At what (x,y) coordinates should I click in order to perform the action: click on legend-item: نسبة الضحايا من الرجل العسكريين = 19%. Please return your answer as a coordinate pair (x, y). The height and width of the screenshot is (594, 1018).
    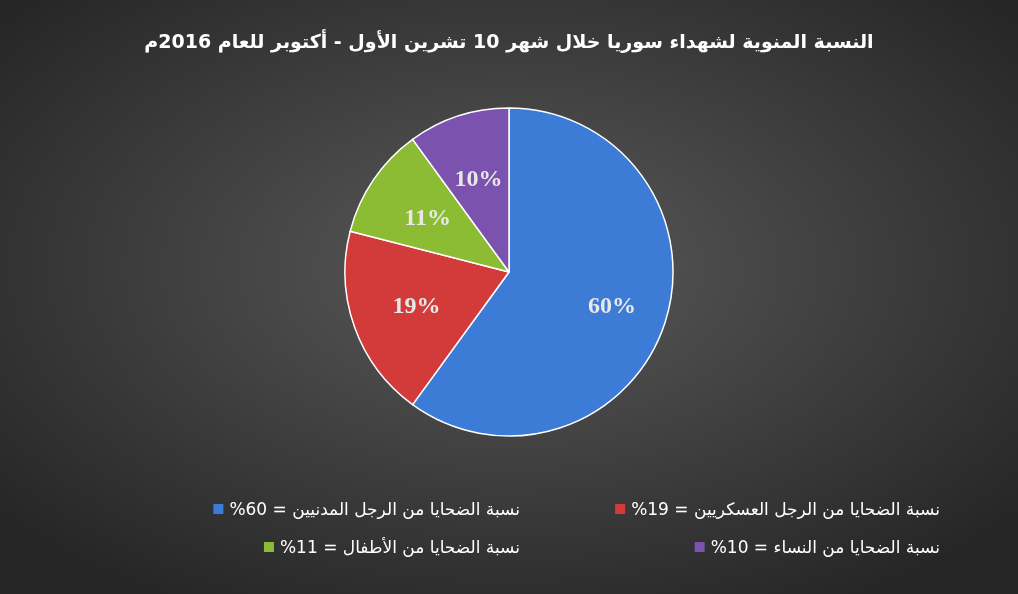
    Looking at the image, I should click on (777, 509).